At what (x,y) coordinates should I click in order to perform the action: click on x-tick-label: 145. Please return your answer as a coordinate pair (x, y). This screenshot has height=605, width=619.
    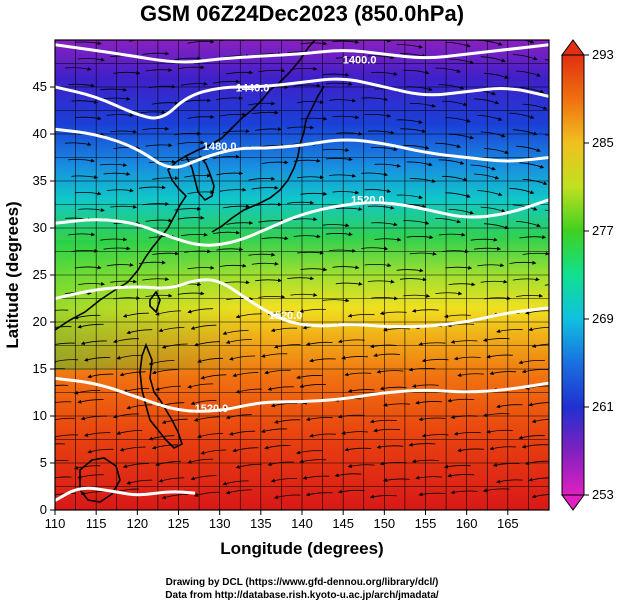
    Looking at the image, I should click on (343, 523).